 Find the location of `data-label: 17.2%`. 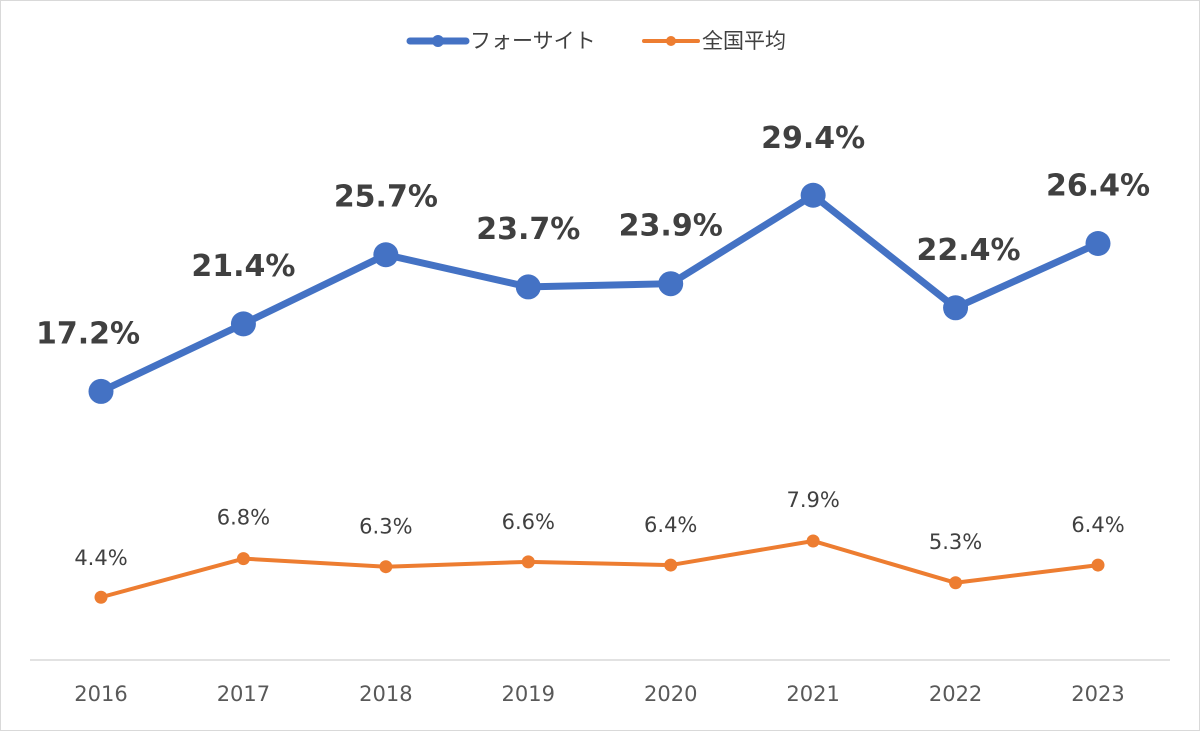

data-label: 17.2% is located at coordinates (88, 333).